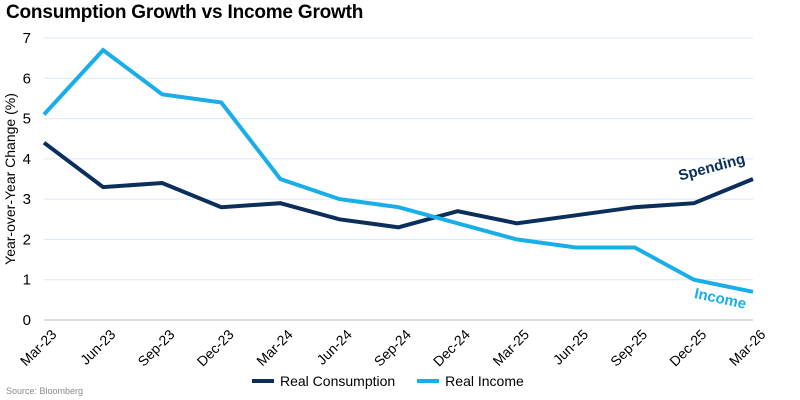 This screenshot has width=800, height=400. I want to click on chart-title: Consumption Growth vs Income Growth, so click(185, 12).